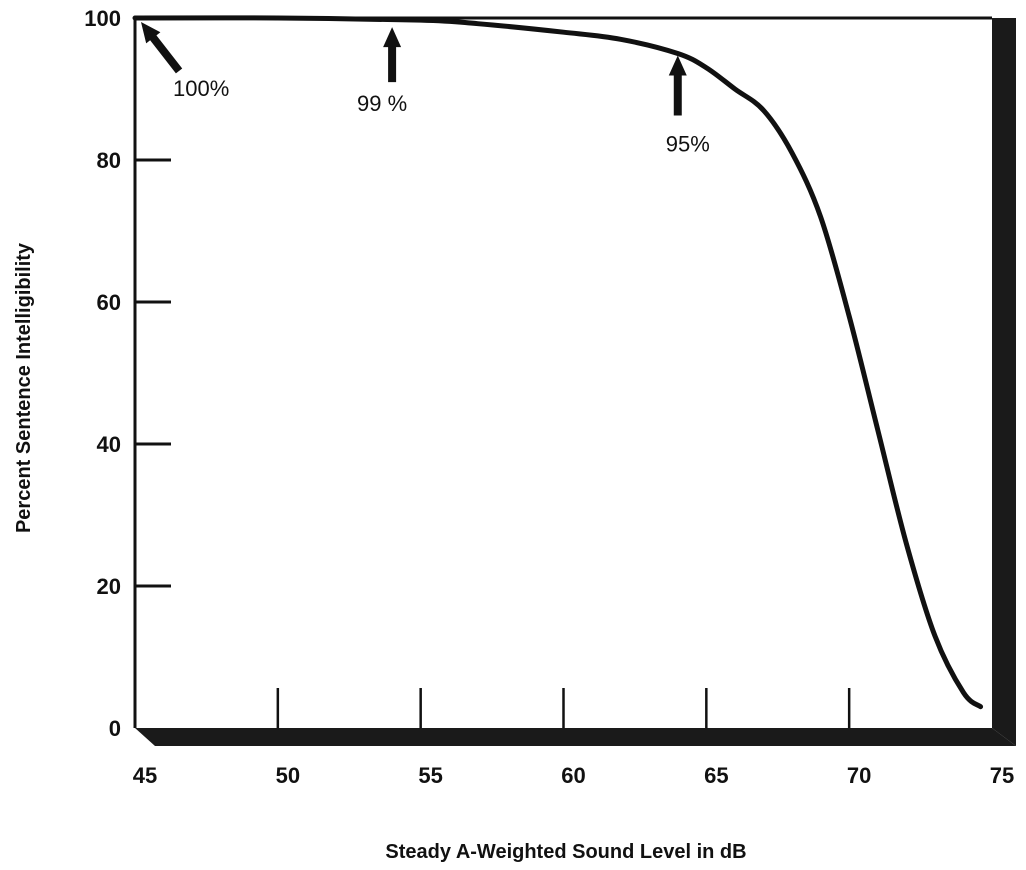 This screenshot has height=870, width=1026. Describe the element at coordinates (575, 737) in the screenshot. I see `frame-bottom-shadow` at that location.